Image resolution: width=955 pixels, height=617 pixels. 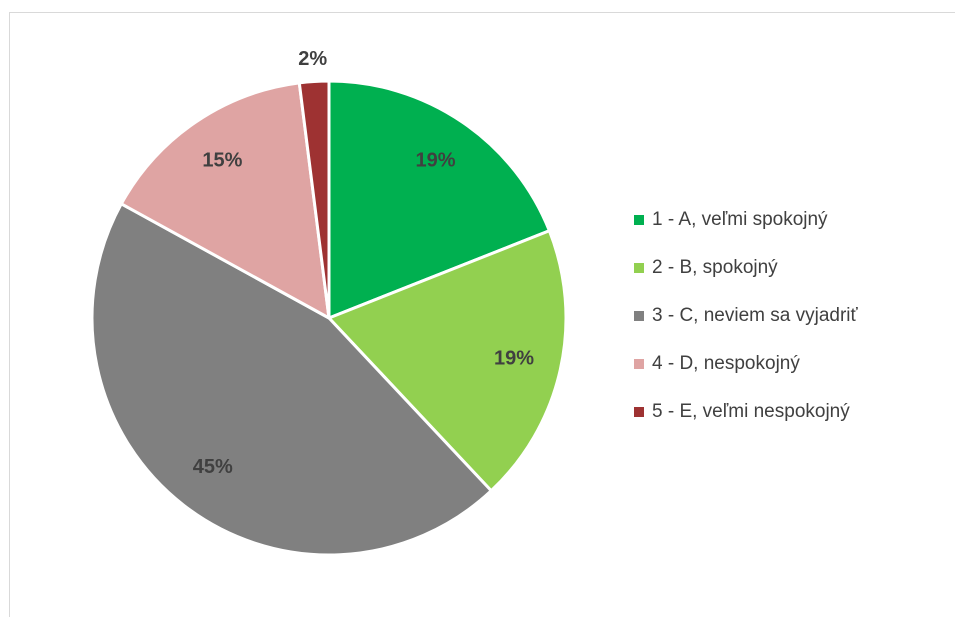 What do you see at coordinates (751, 411) in the screenshot?
I see `legend-label: 5 - E, veľmi nespokojný` at bounding box center [751, 411].